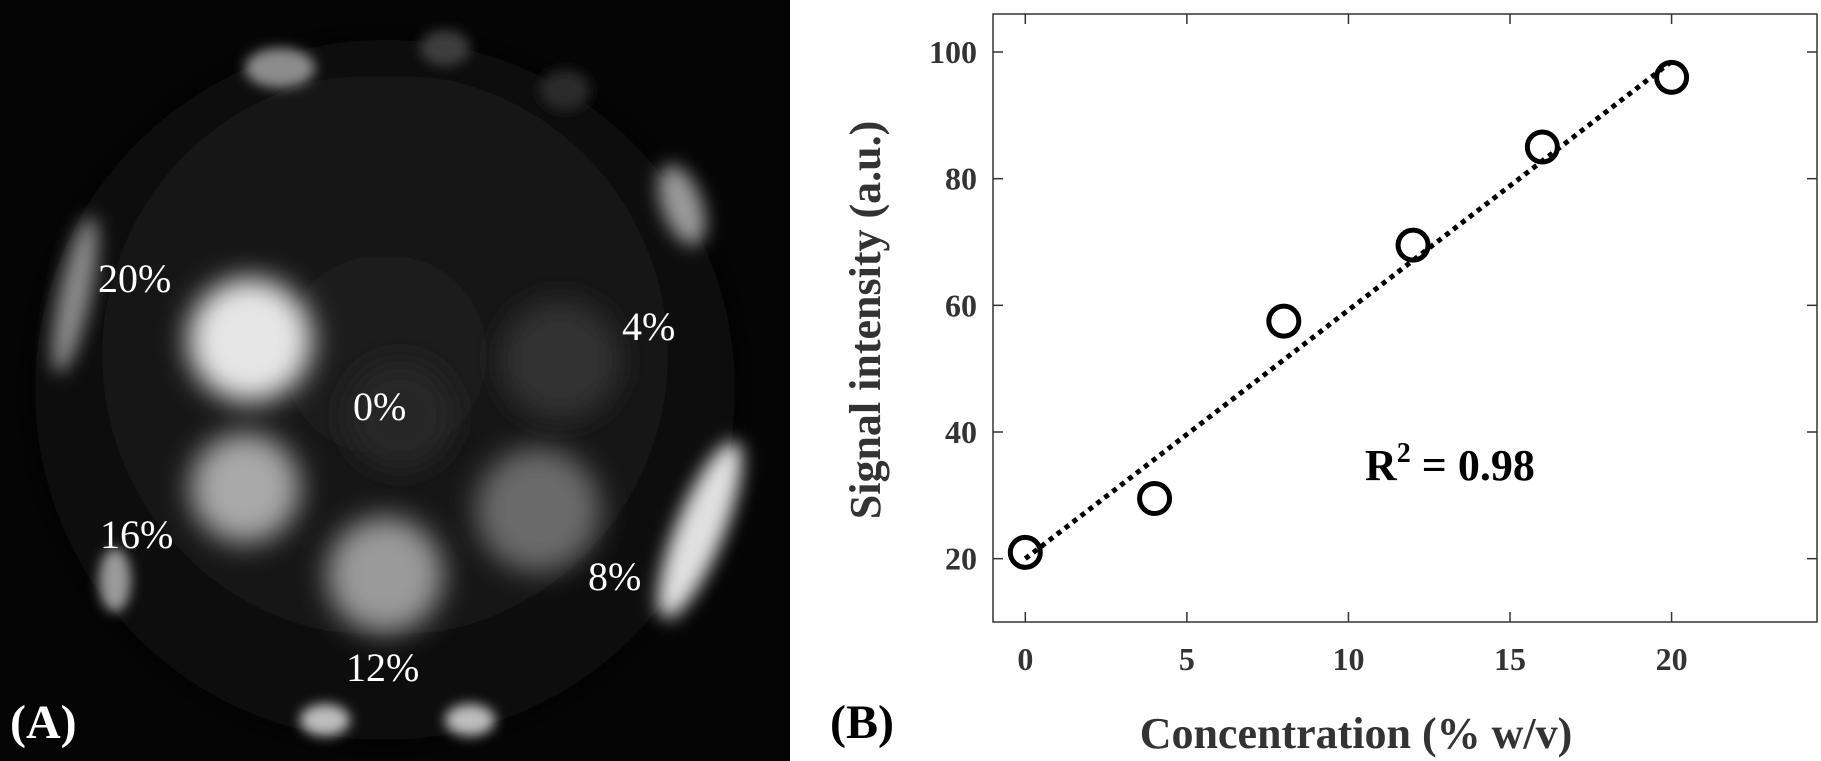 The width and height of the screenshot is (1821, 761). What do you see at coordinates (1381, 465) in the screenshot?
I see `r-squared-prefix: R` at bounding box center [1381, 465].